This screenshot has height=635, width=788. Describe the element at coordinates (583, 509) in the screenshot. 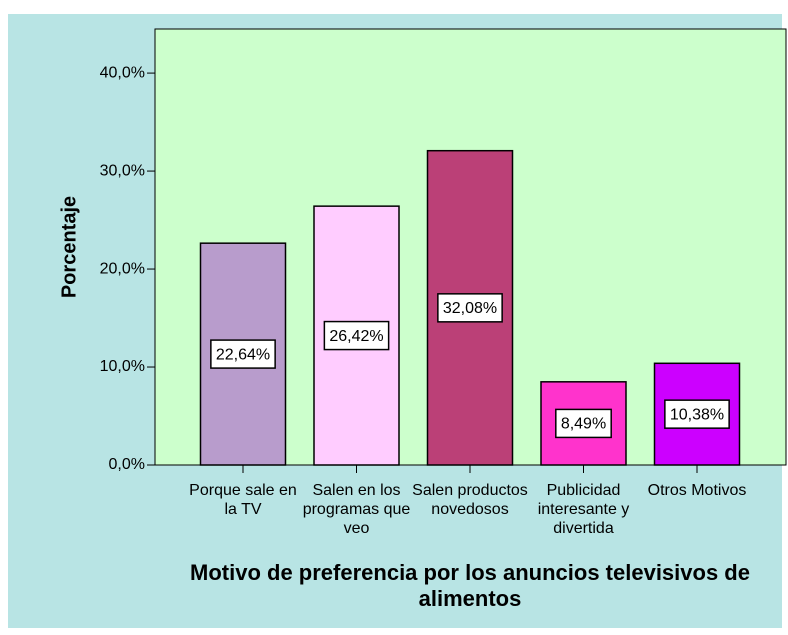

I see `x-tick-label: Publicidad interesante y divertida` at that location.